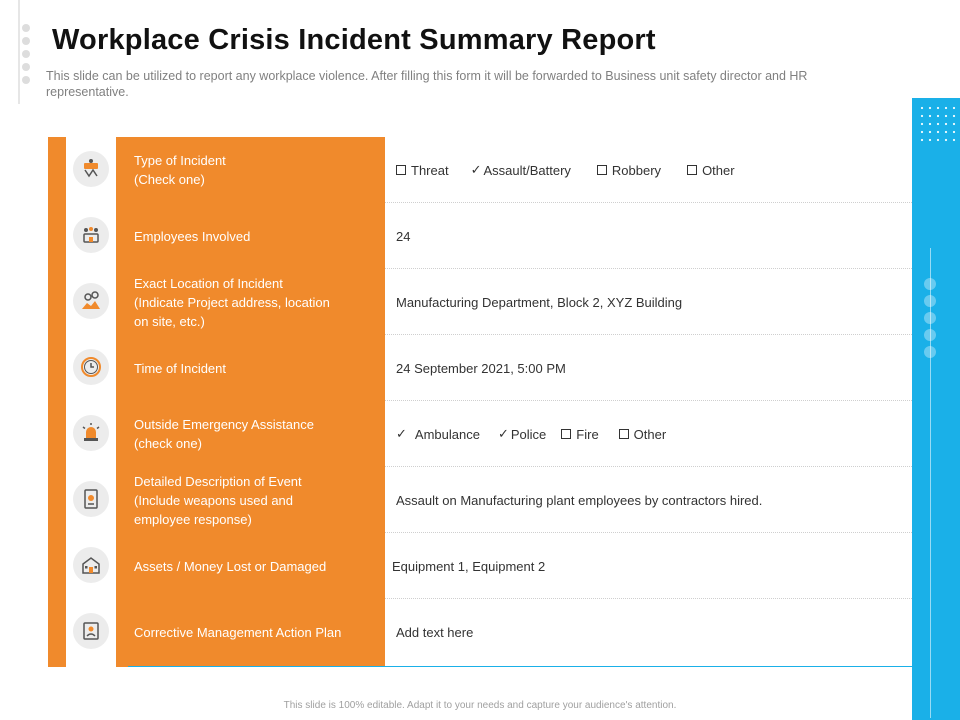 The image size is (960, 720). I want to click on left-decor-dots, so click(27, 56).